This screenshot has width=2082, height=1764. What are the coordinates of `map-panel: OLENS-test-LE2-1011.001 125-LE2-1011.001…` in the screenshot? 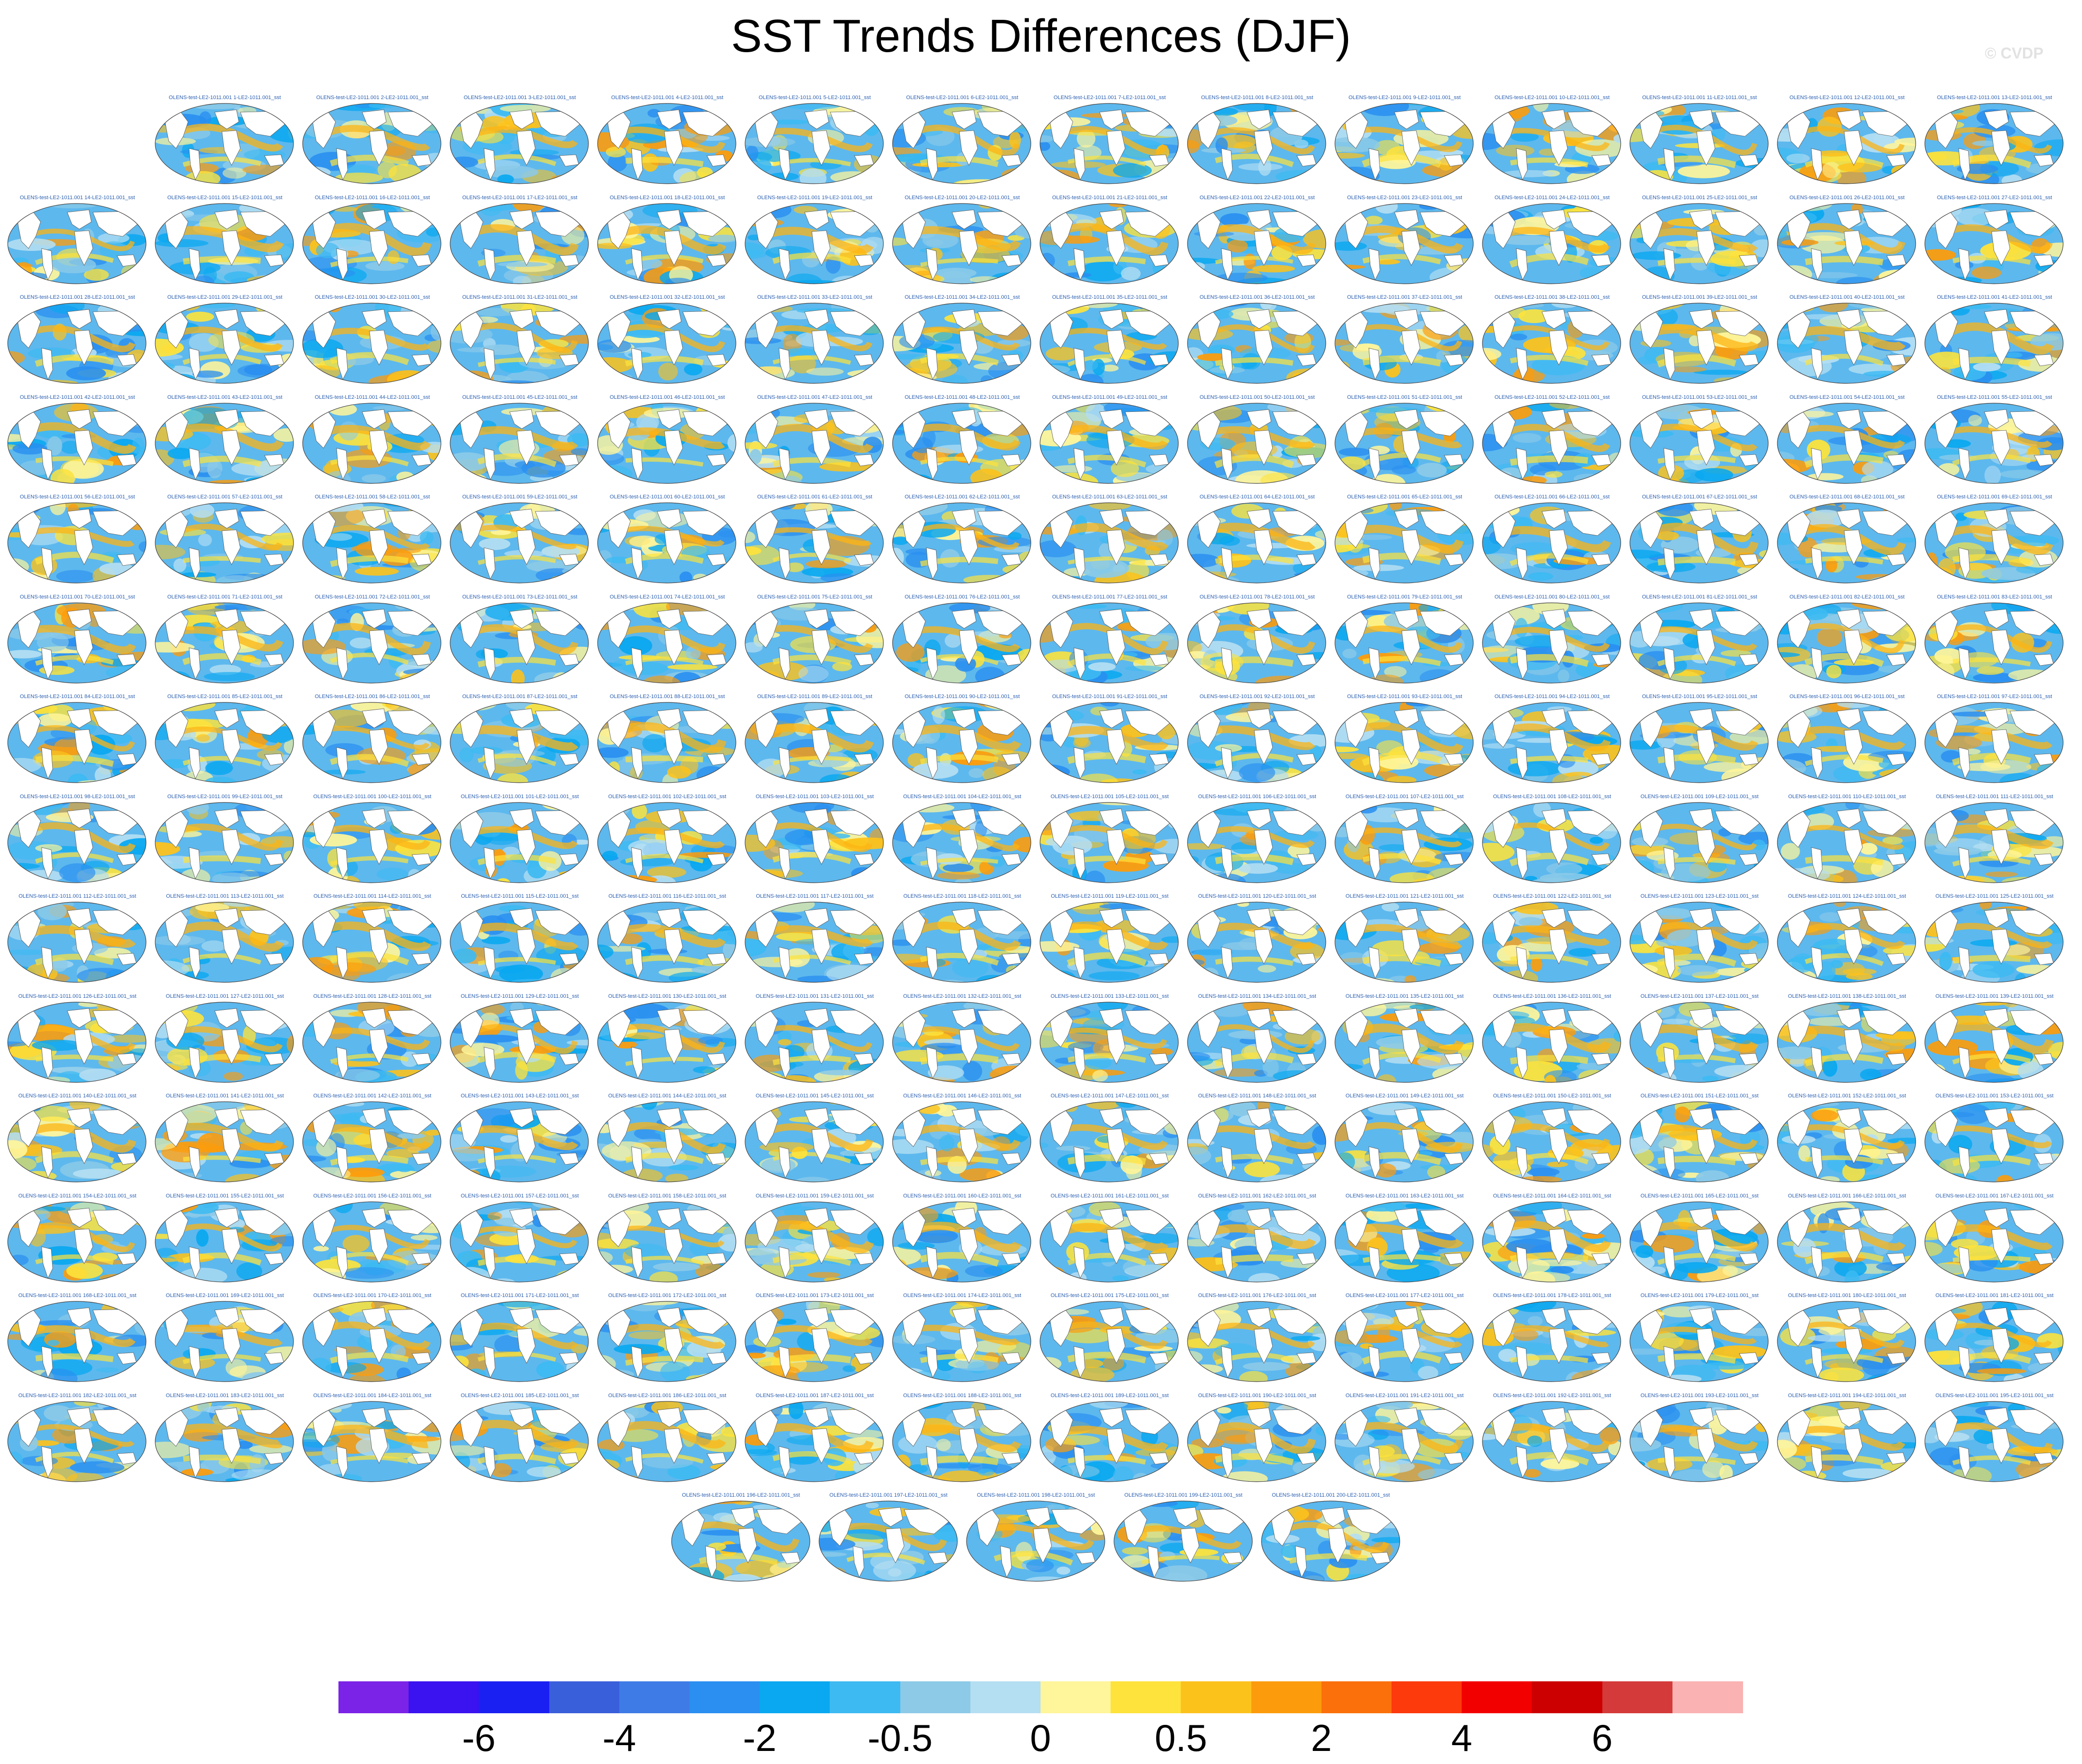 It's located at (1994, 942).